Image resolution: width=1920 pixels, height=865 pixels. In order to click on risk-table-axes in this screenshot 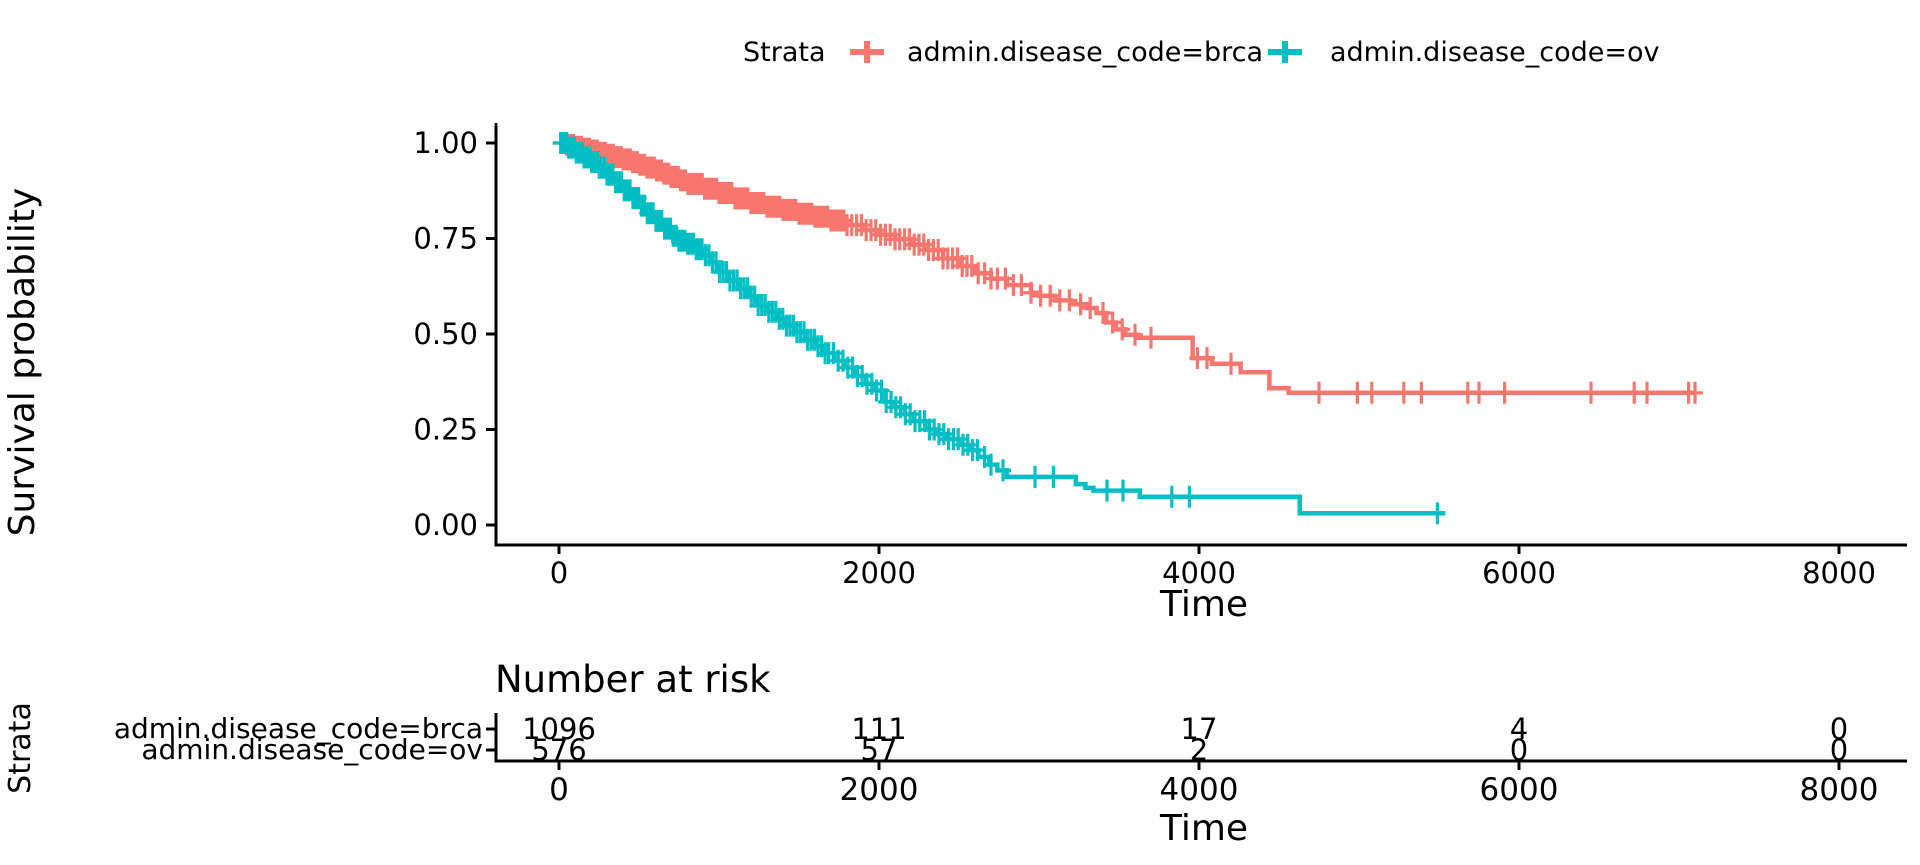, I will do `click(1200, 738)`.